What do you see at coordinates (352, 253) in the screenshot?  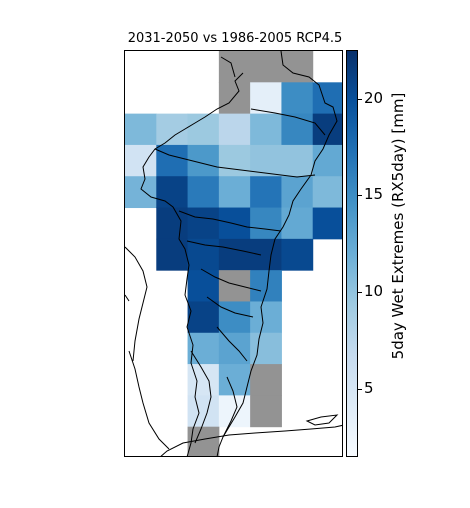 I see `colorbar` at bounding box center [352, 253].